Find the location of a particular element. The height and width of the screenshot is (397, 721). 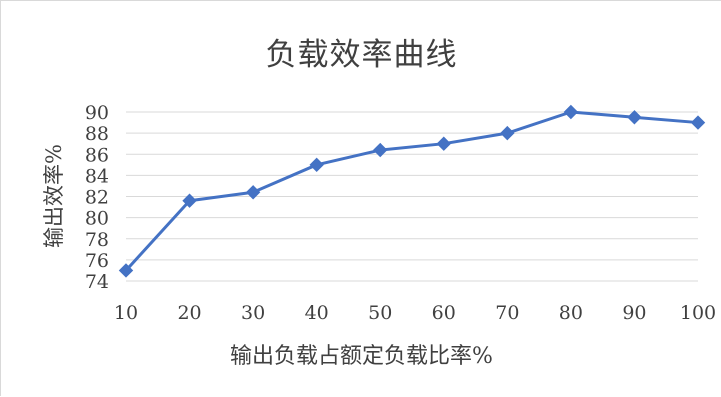

x-tick-label: 80 is located at coordinates (571, 313).